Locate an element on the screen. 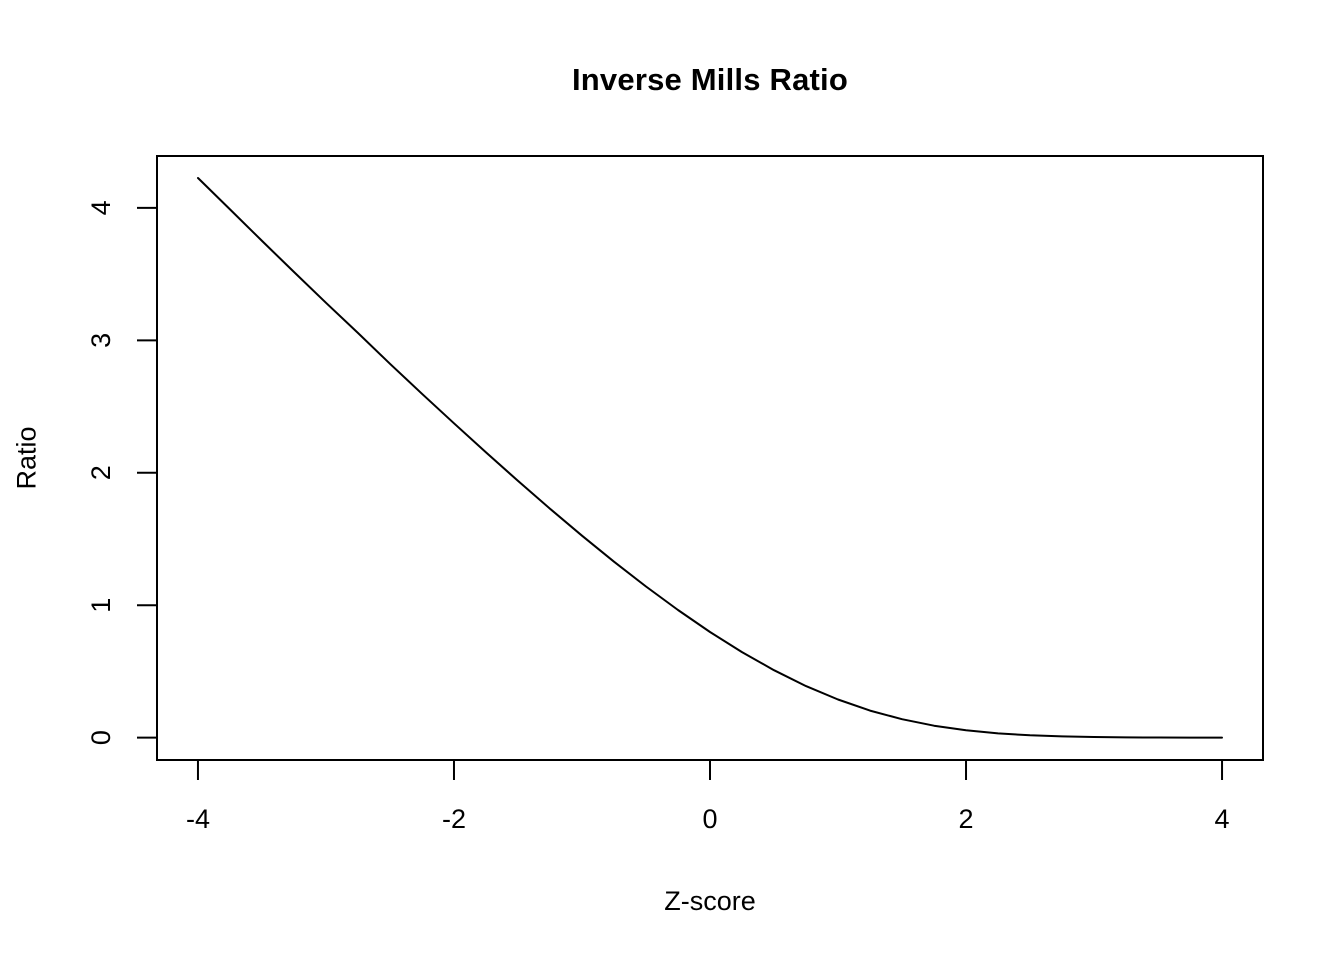 Image resolution: width=1344 pixels, height=960 pixels. y-tick-label: 3 is located at coordinates (101, 340).